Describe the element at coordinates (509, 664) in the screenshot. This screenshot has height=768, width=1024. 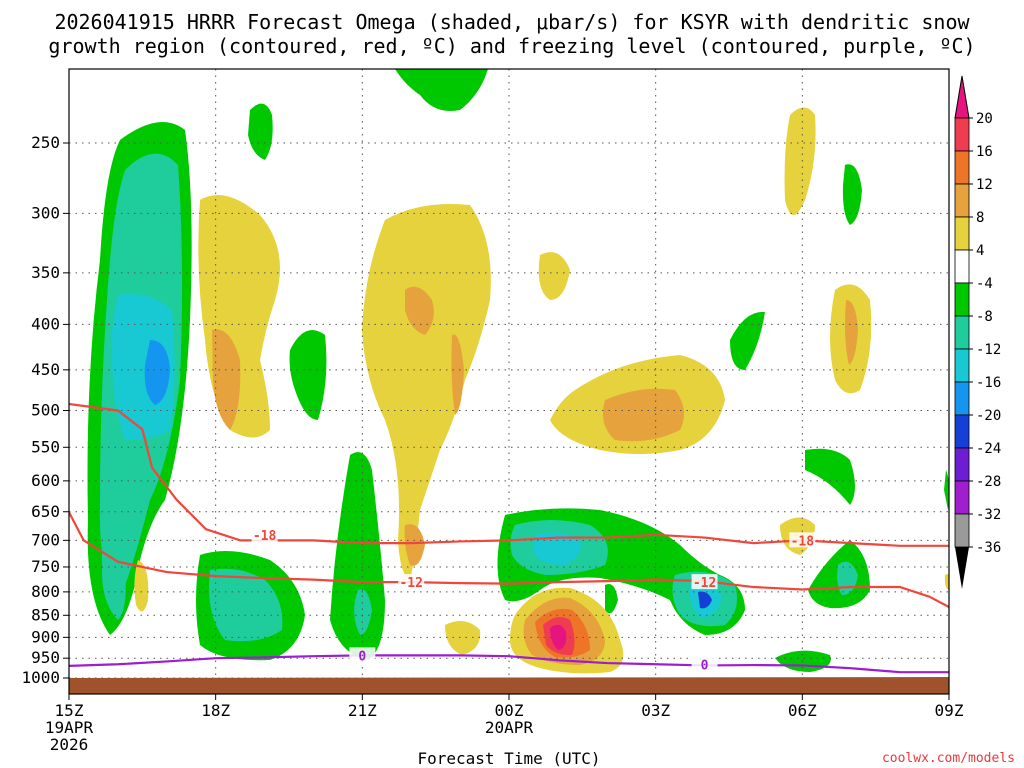
I see `freezing-level-contour` at that location.